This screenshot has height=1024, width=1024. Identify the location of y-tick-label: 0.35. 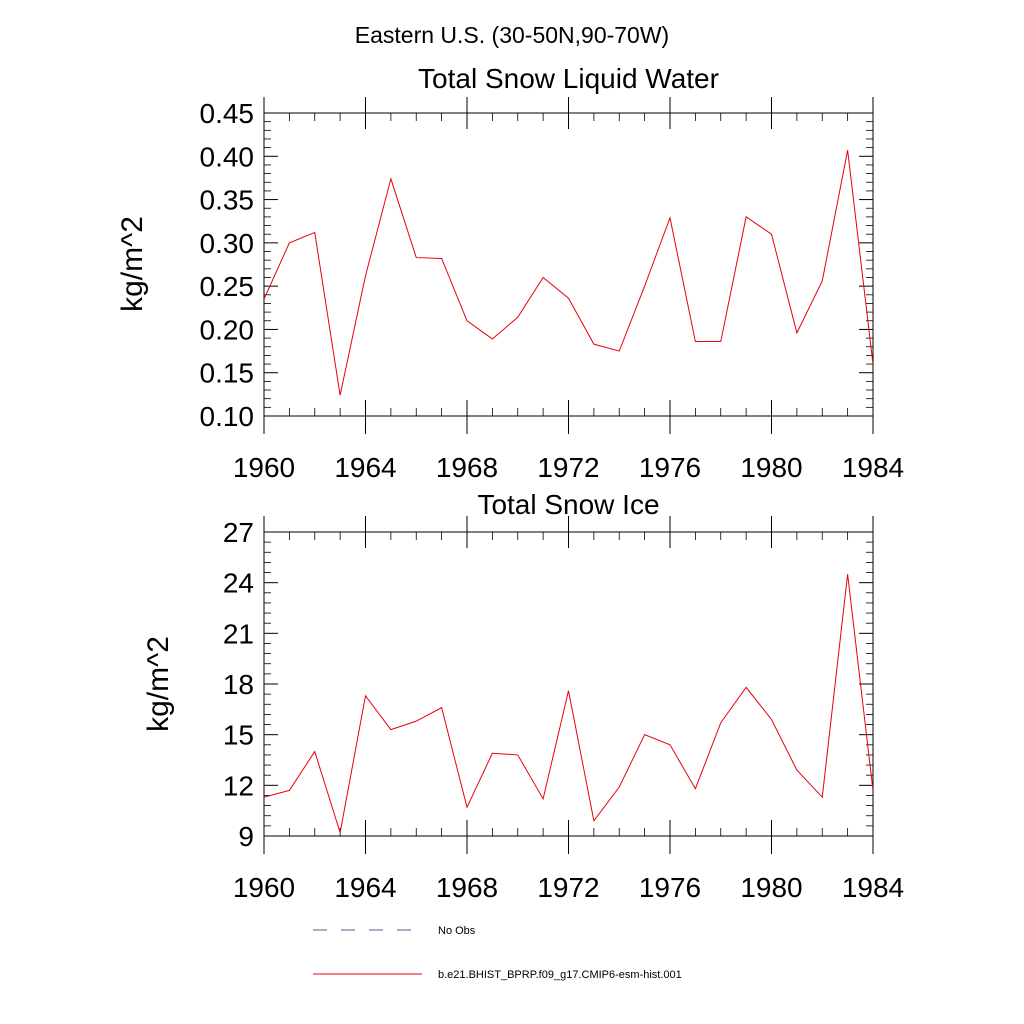
(227, 200).